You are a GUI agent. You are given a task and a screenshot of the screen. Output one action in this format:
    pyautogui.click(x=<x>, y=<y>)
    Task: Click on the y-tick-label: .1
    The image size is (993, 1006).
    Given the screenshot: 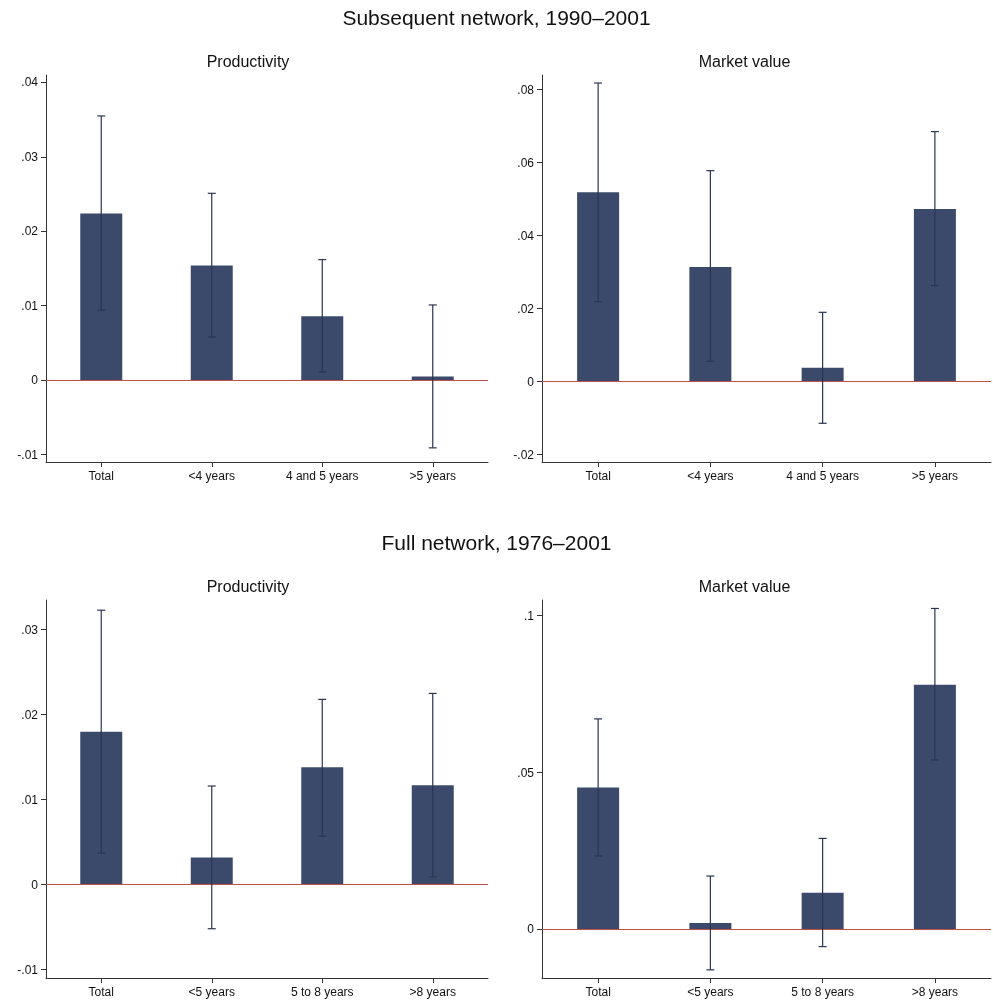 What is the action you would take?
    pyautogui.click(x=529, y=615)
    